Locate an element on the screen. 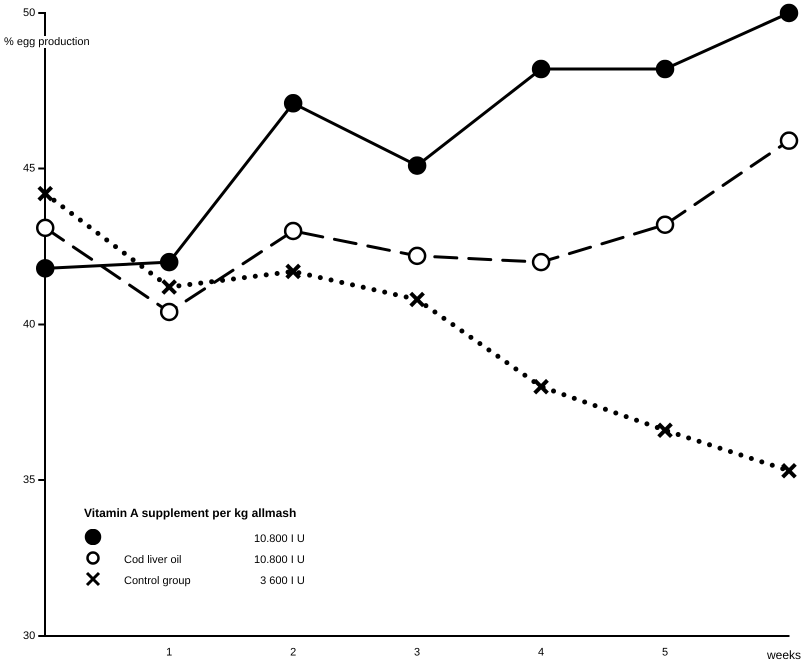 This screenshot has width=805, height=670. legend-title: Vitamin A supplement per kg allmash is located at coordinates (191, 513).